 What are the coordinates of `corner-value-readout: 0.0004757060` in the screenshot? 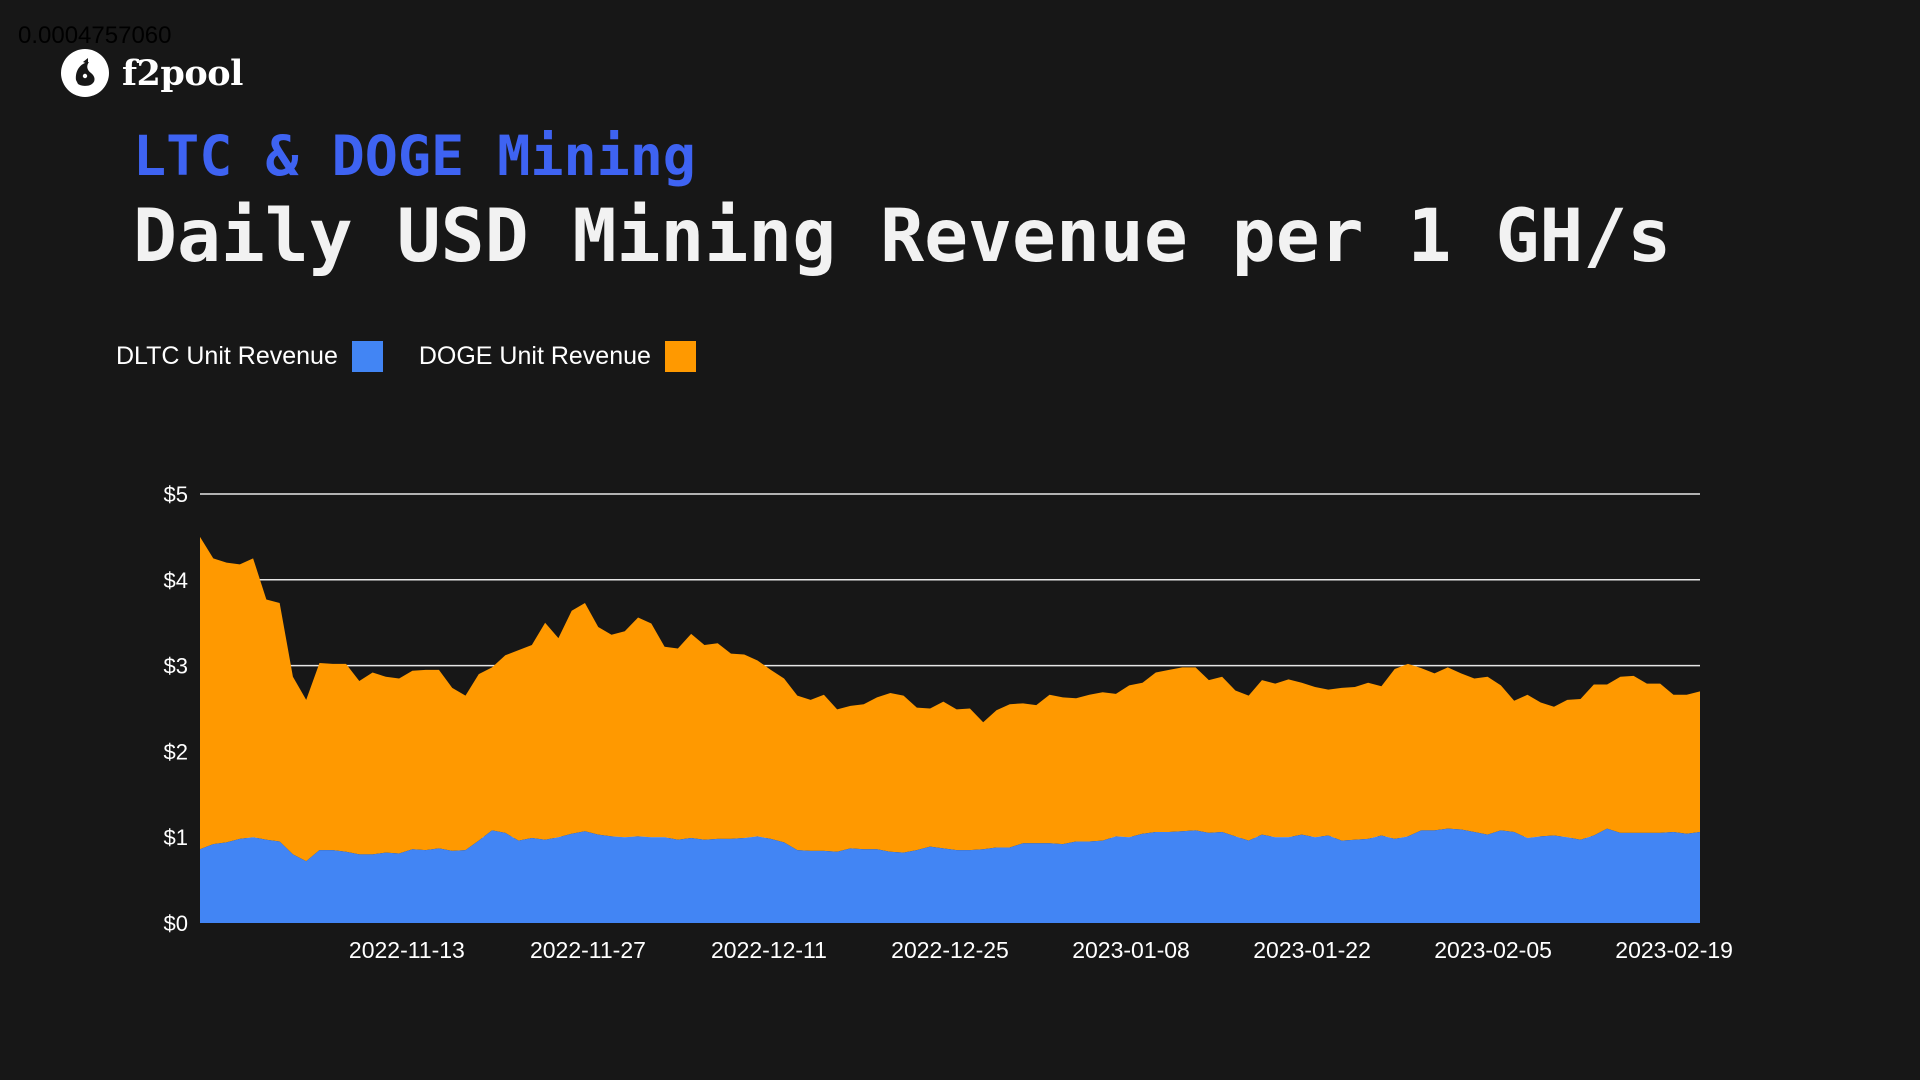 It's located at (95, 35).